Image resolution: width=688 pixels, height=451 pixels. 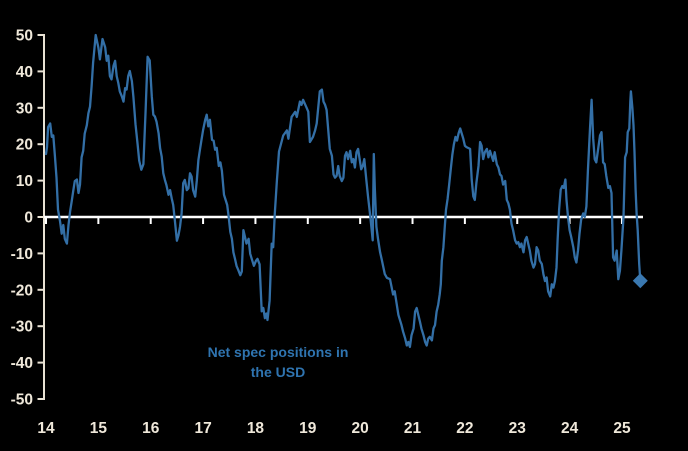 I want to click on annotation-line-1: Net spec positions in, so click(x=278, y=352).